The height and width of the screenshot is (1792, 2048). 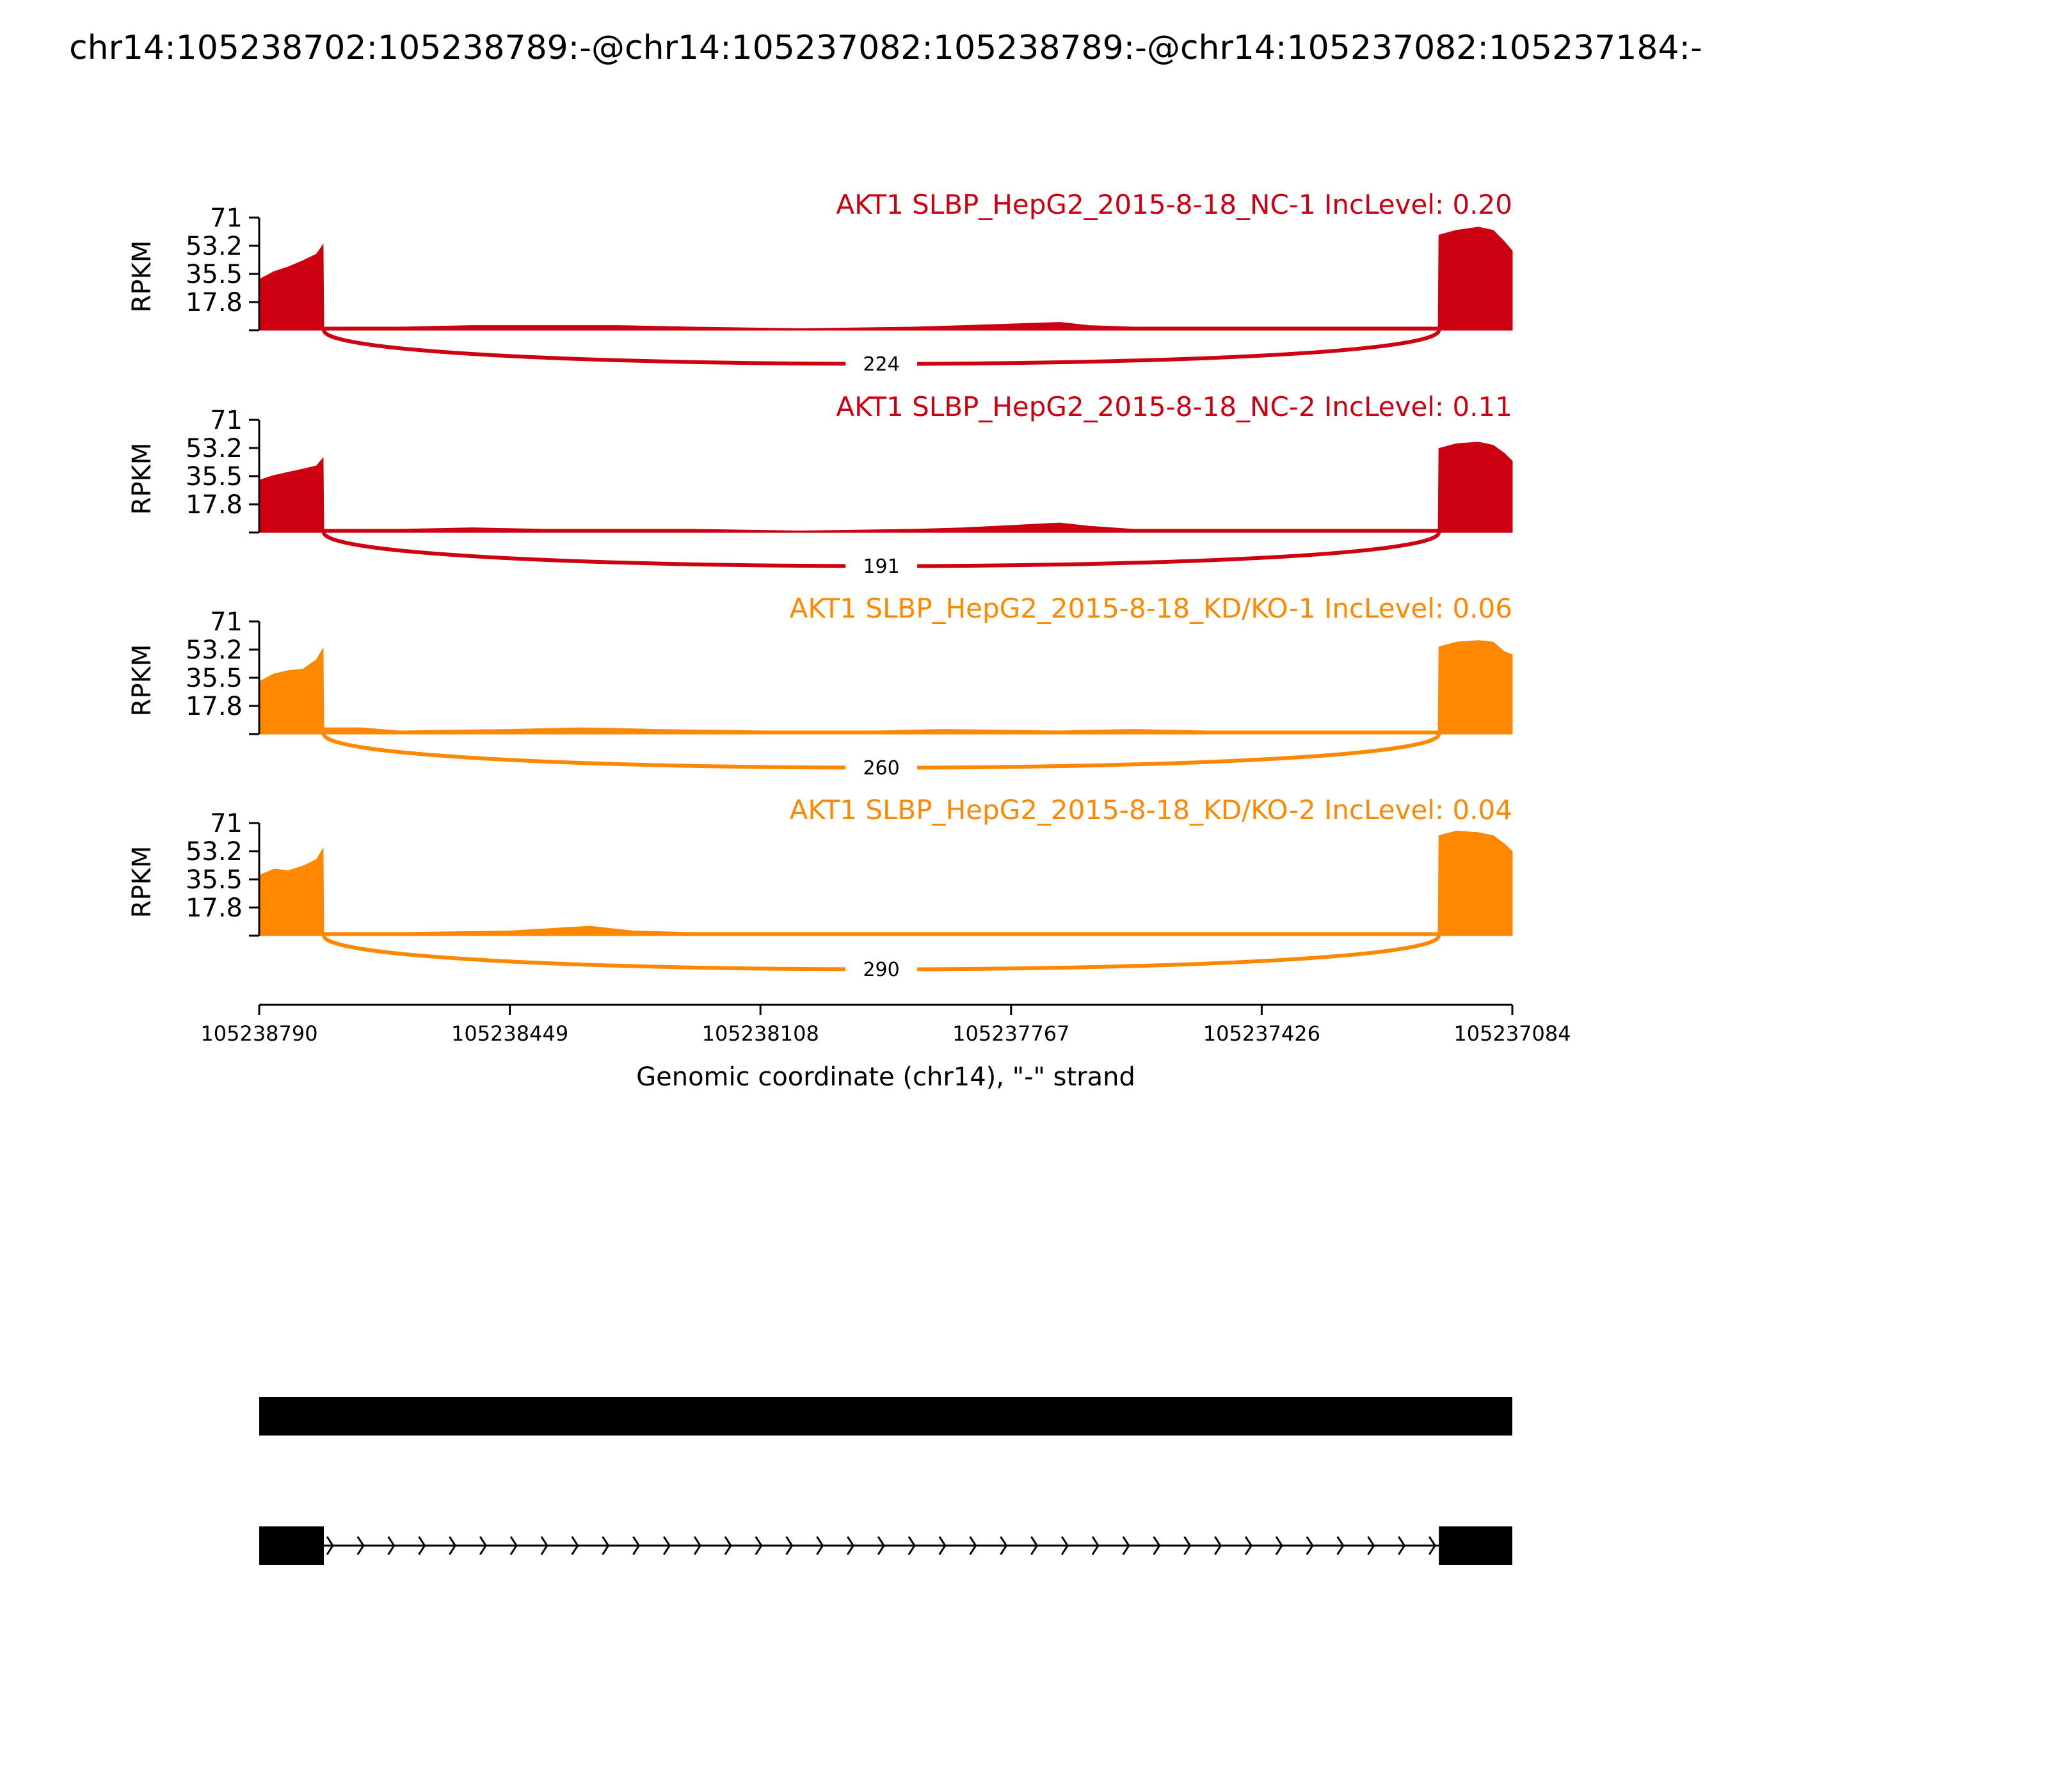 What do you see at coordinates (1512, 1033) in the screenshot?
I see `x-tick-label: 105237084` at bounding box center [1512, 1033].